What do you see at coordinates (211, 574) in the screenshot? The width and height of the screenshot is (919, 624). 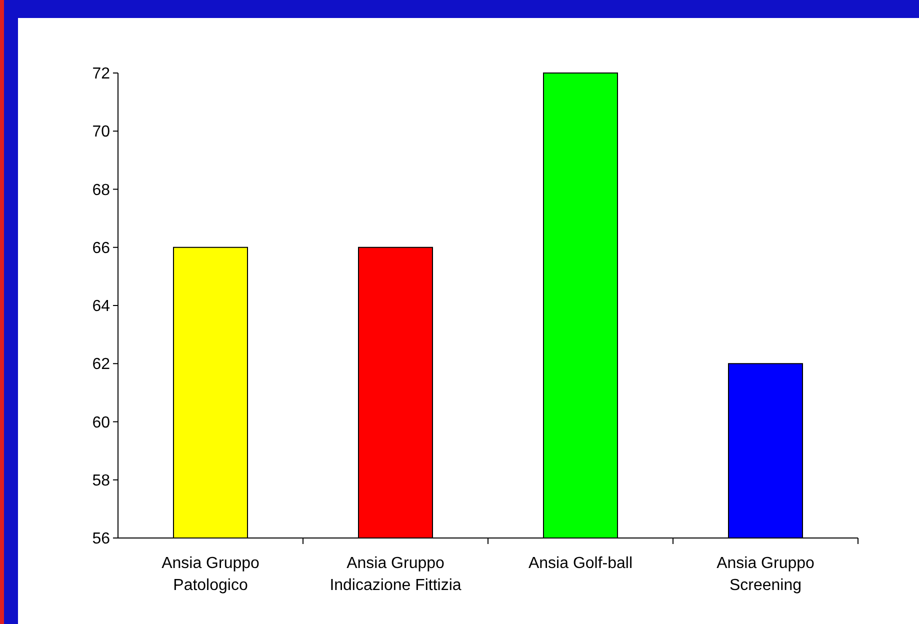 I see `x-tick-label: Ansia Gruppo Patologico` at bounding box center [211, 574].